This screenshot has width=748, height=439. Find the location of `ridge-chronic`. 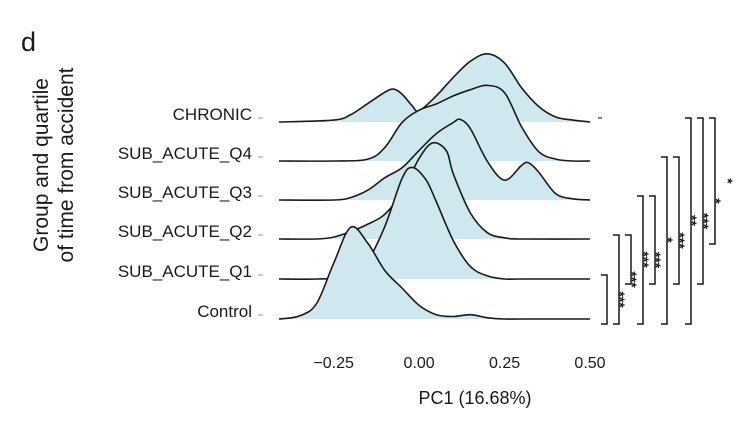

ridge-chronic is located at coordinates (434, 87).